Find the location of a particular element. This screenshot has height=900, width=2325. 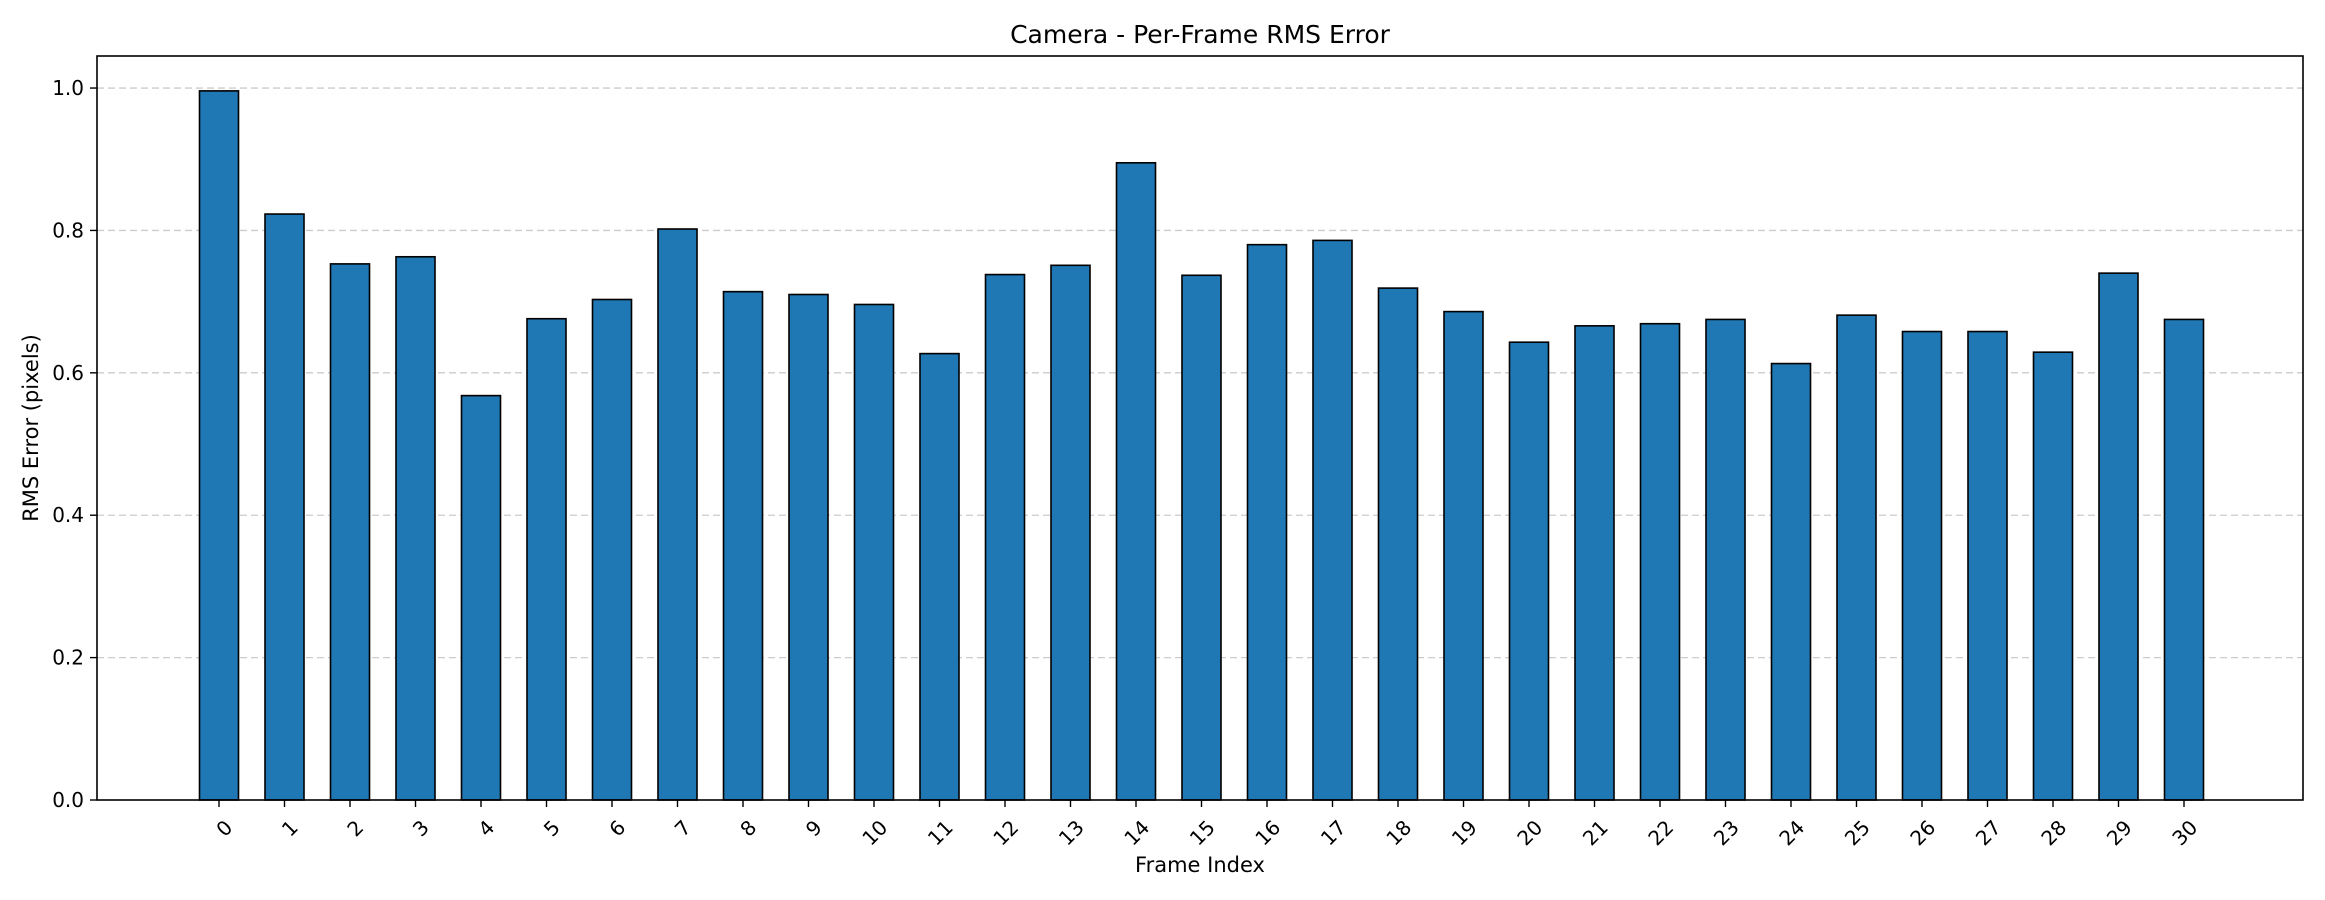

x-tick-label: 3 is located at coordinates (421, 828).